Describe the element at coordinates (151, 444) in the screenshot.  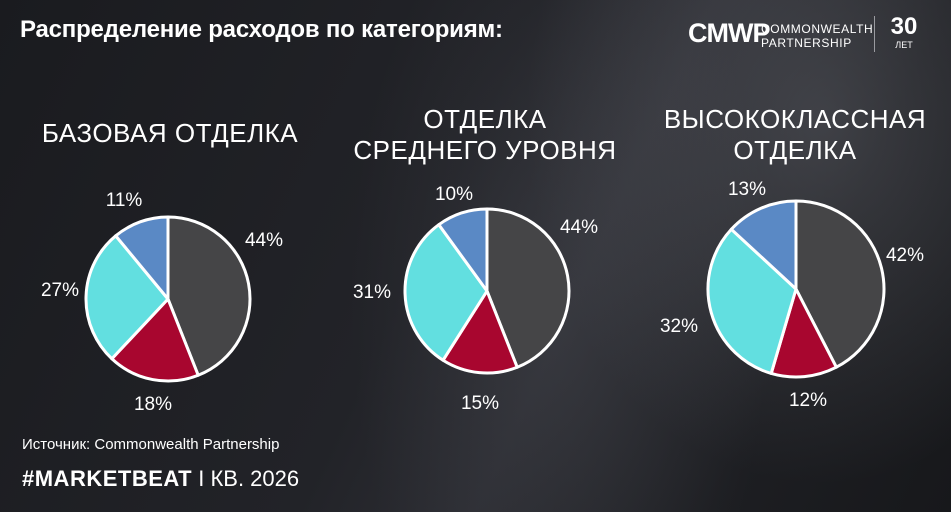
I see `source-note: Источник: Commonwealth Partnership` at that location.